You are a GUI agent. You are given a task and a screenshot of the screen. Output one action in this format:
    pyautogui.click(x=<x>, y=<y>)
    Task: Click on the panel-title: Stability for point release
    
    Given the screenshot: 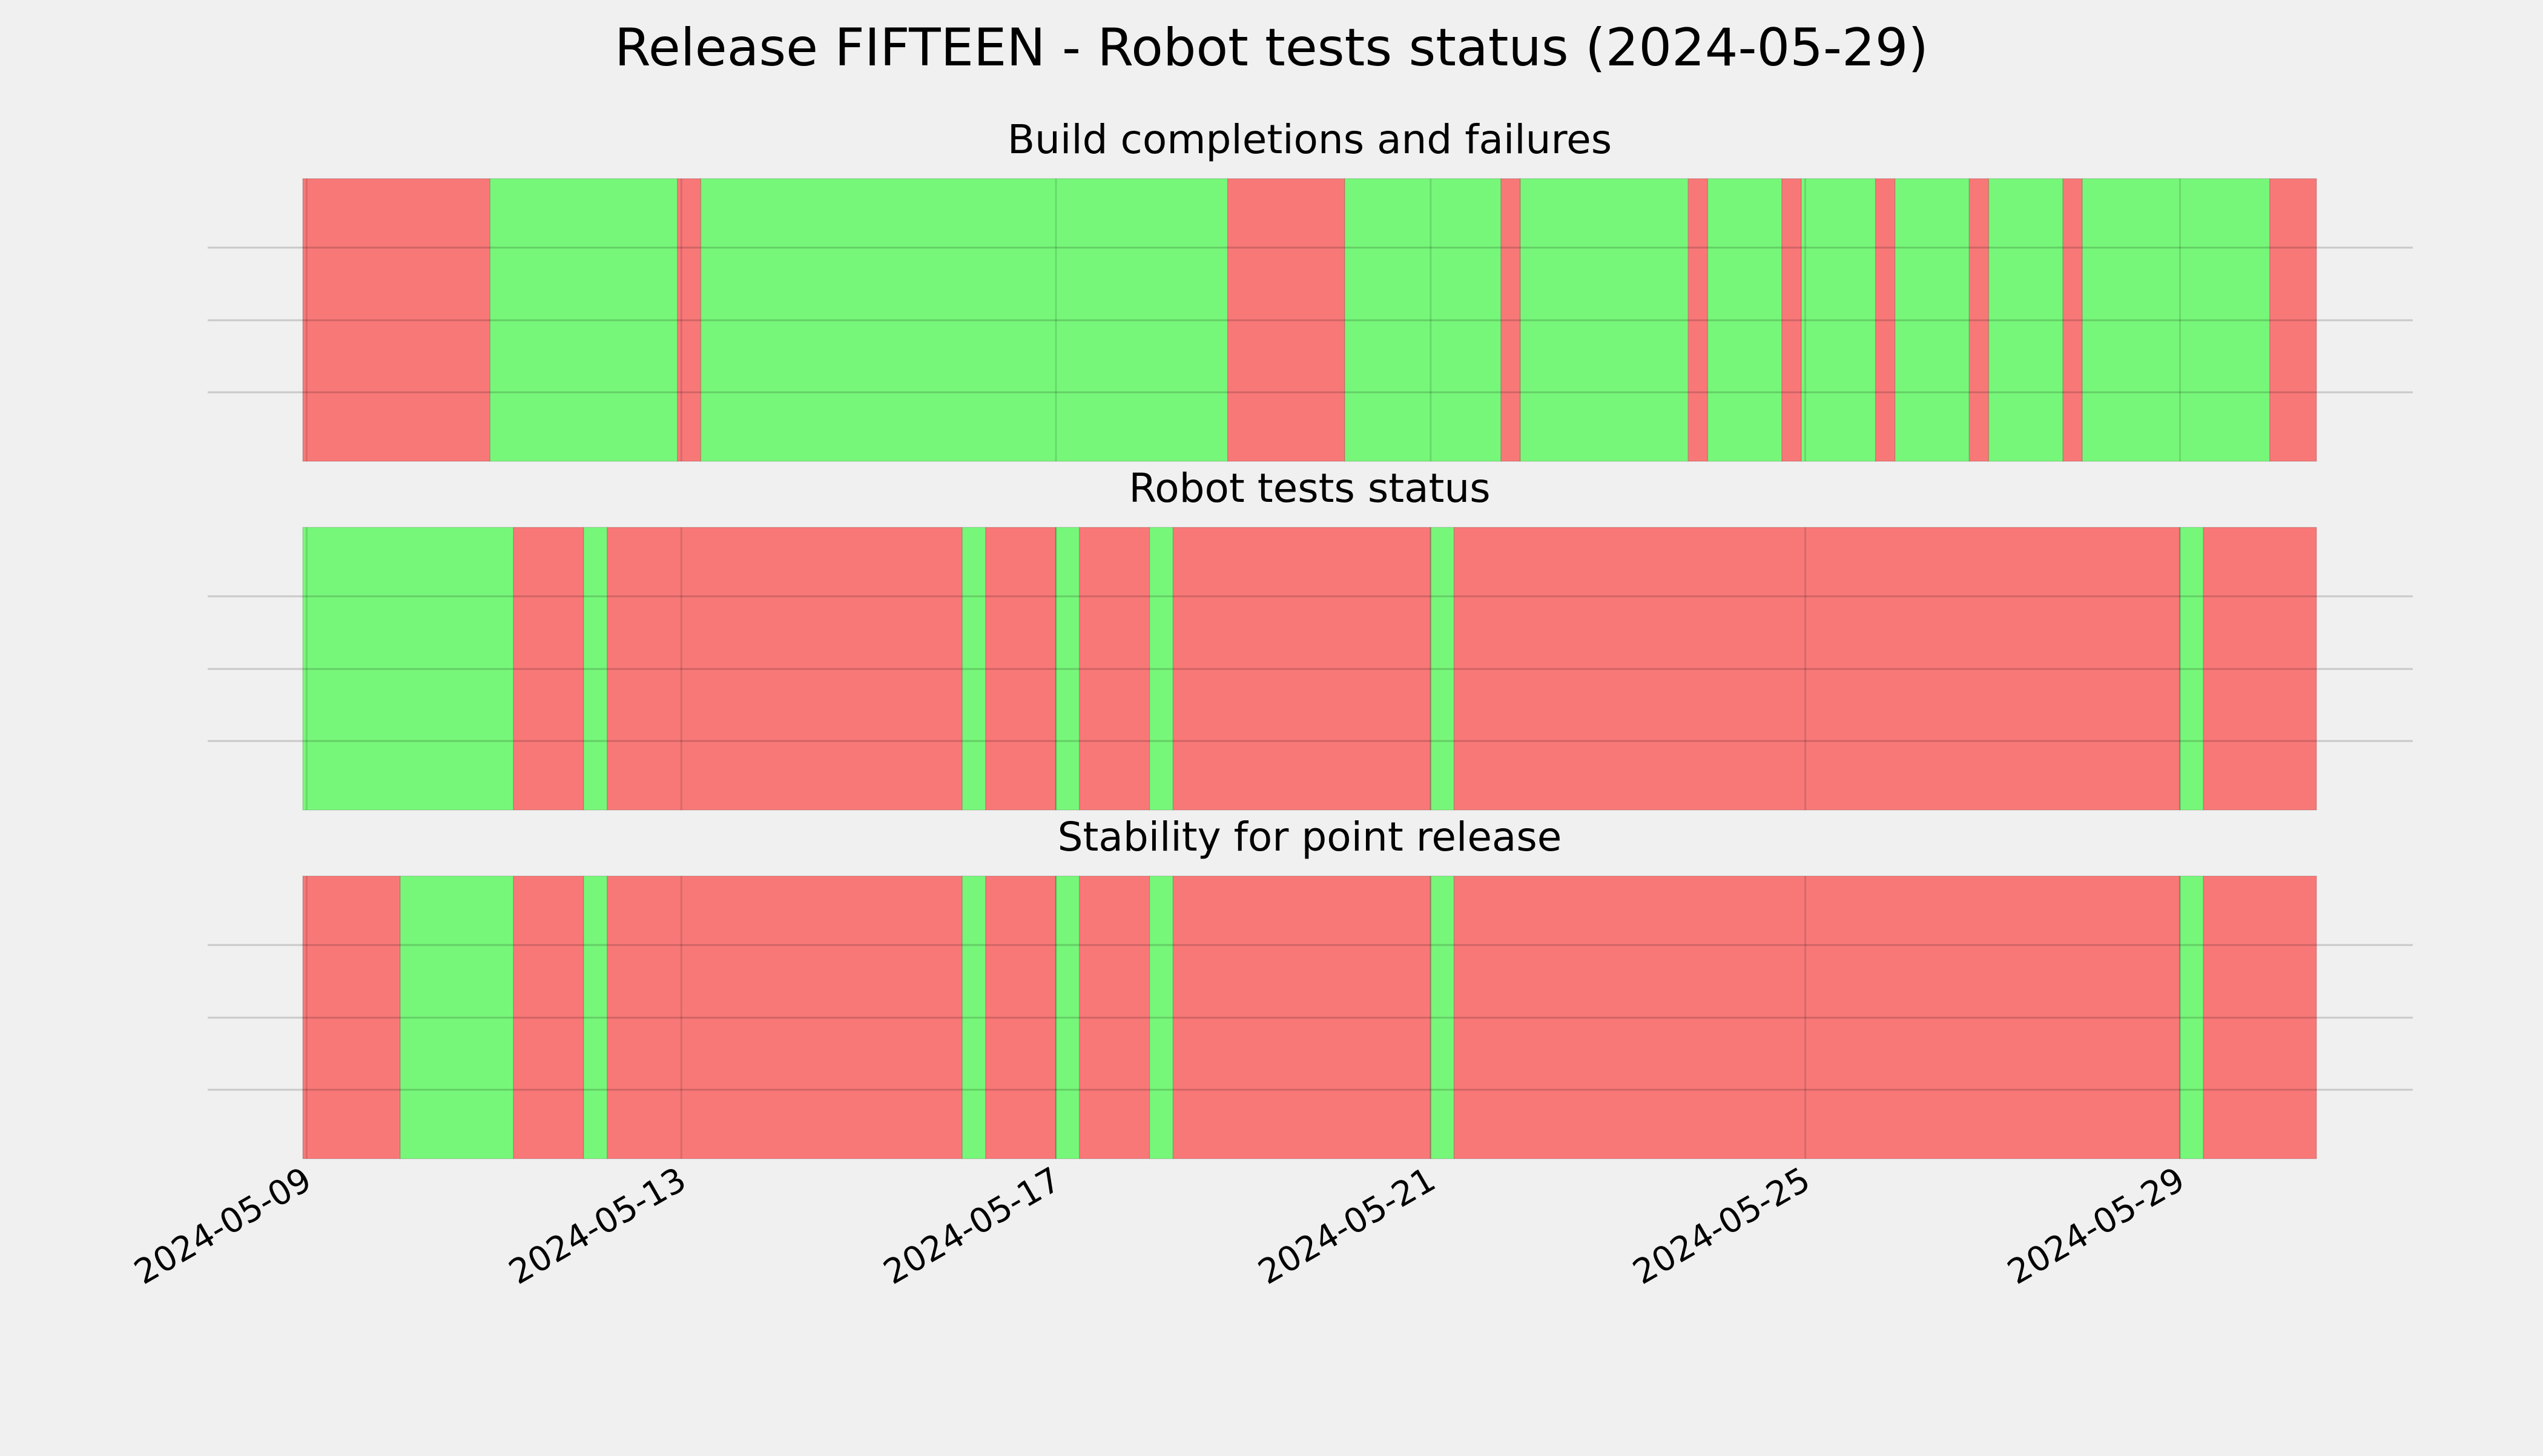 What is the action you would take?
    pyautogui.click(x=1310, y=837)
    